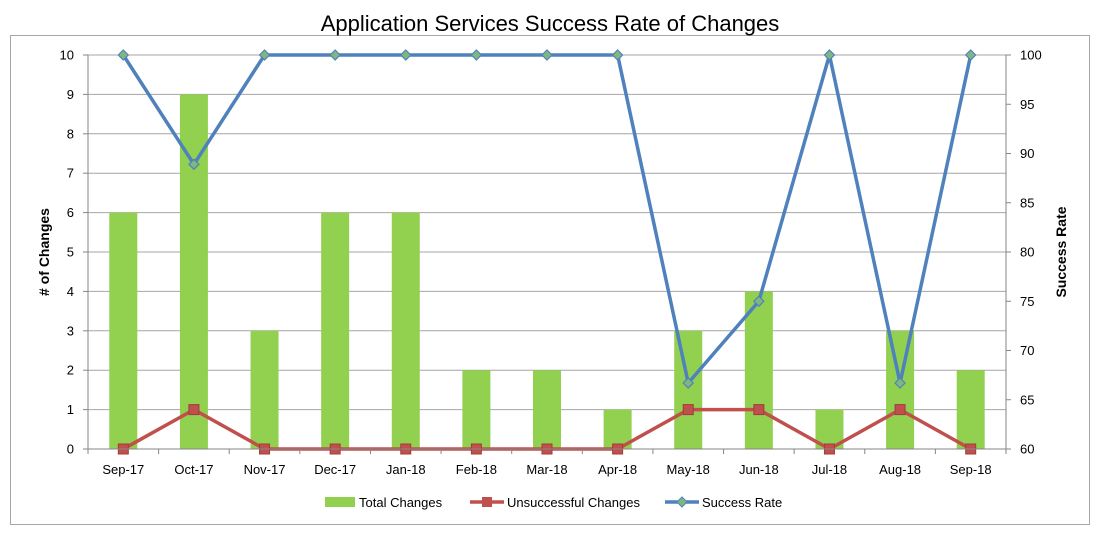 The width and height of the screenshot is (1111, 546). I want to click on x-tick-label: Jan-18, so click(406, 469).